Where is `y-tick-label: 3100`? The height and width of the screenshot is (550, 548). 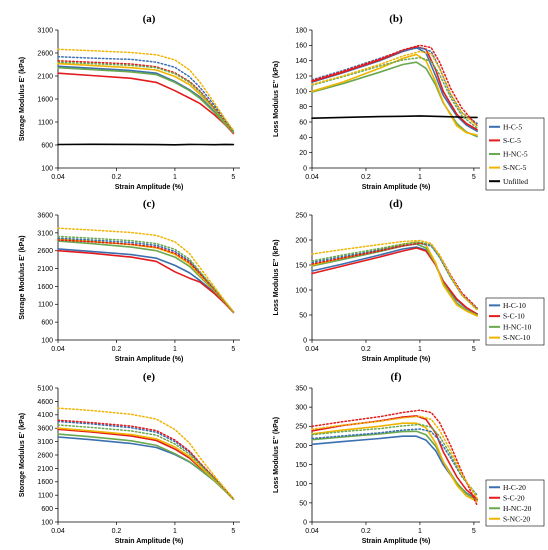
y-tick-label: 3100 is located at coordinates (45, 442).